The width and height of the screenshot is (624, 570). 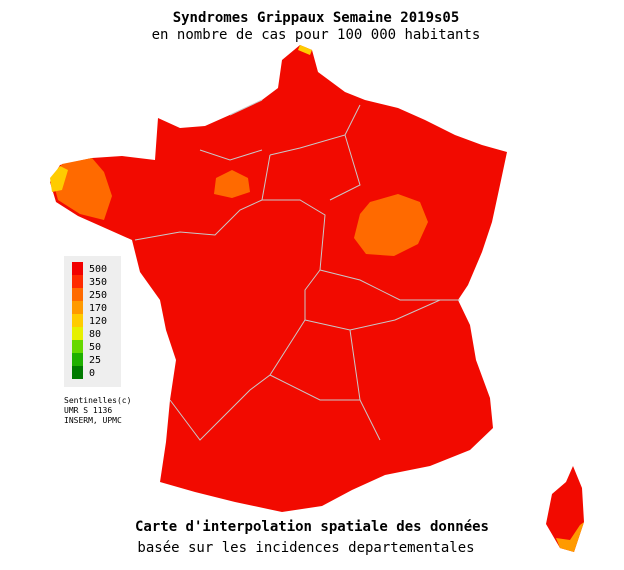 I want to click on title: Syndromes Grippaux Semaine 2019s05, so click(x=316, y=18).